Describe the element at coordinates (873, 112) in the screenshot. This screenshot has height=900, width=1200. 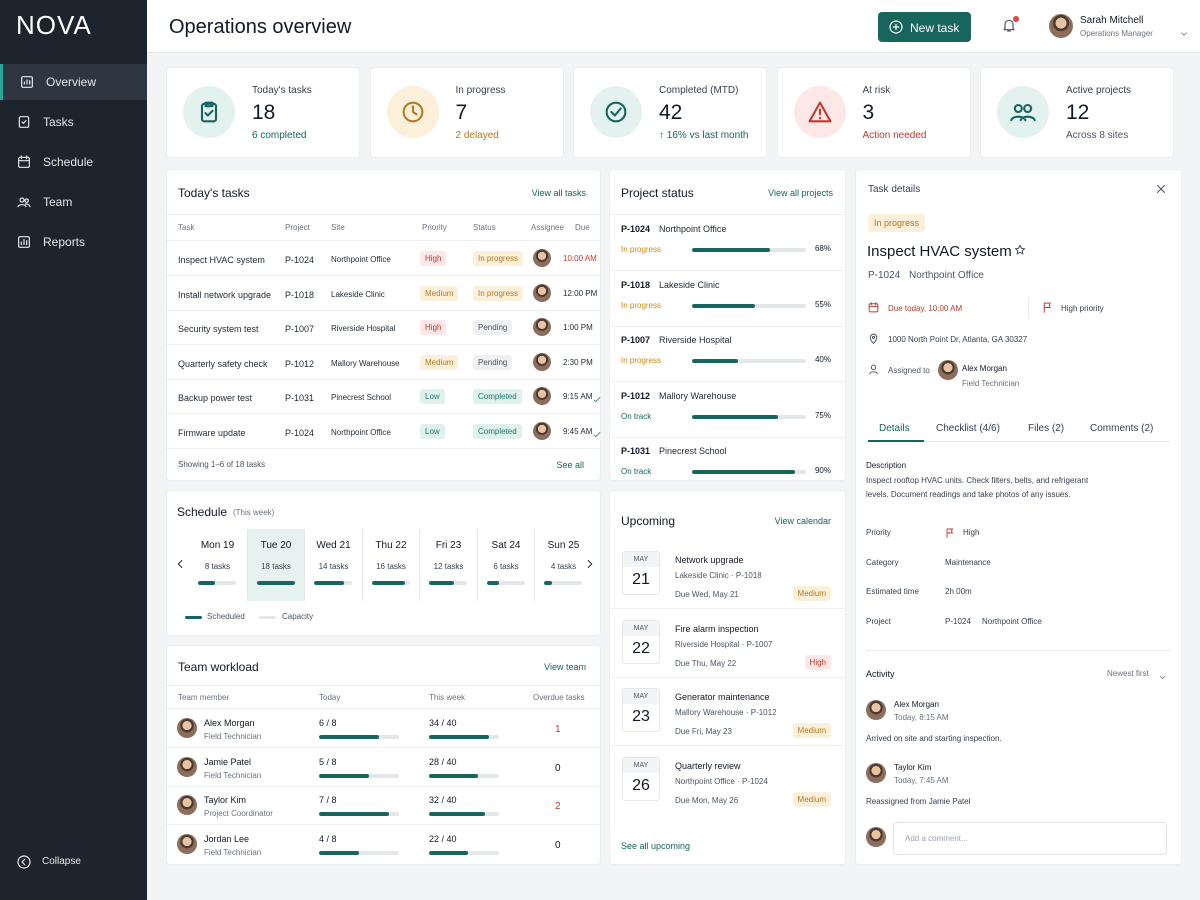
I see `kpi-card: At risk 3 Action needed` at that location.